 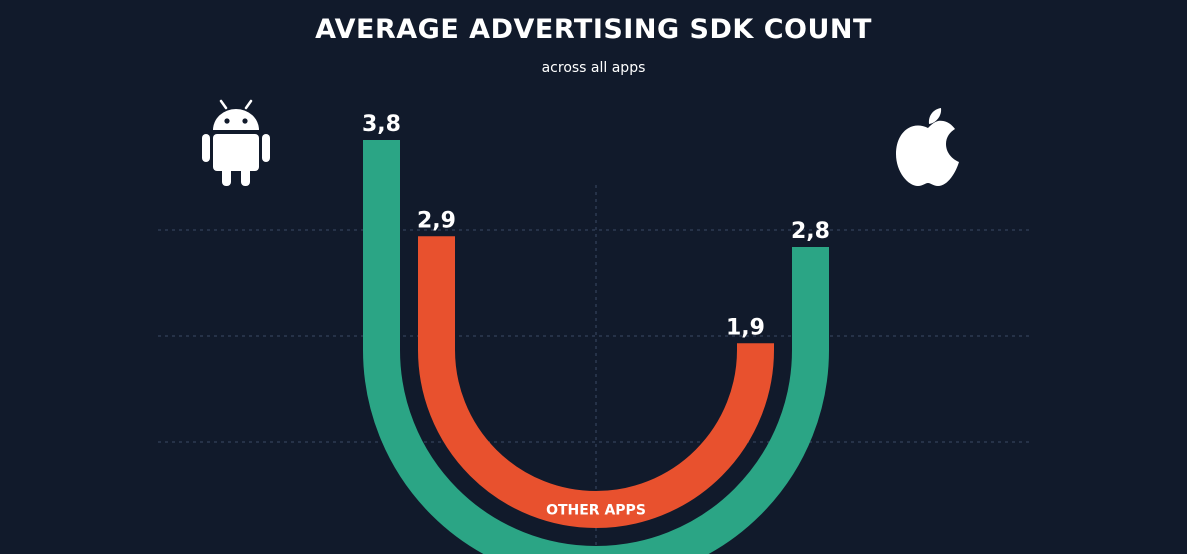 What do you see at coordinates (596, 511) in the screenshot?
I see `series-label-other-apps: OTHER APPS` at bounding box center [596, 511].